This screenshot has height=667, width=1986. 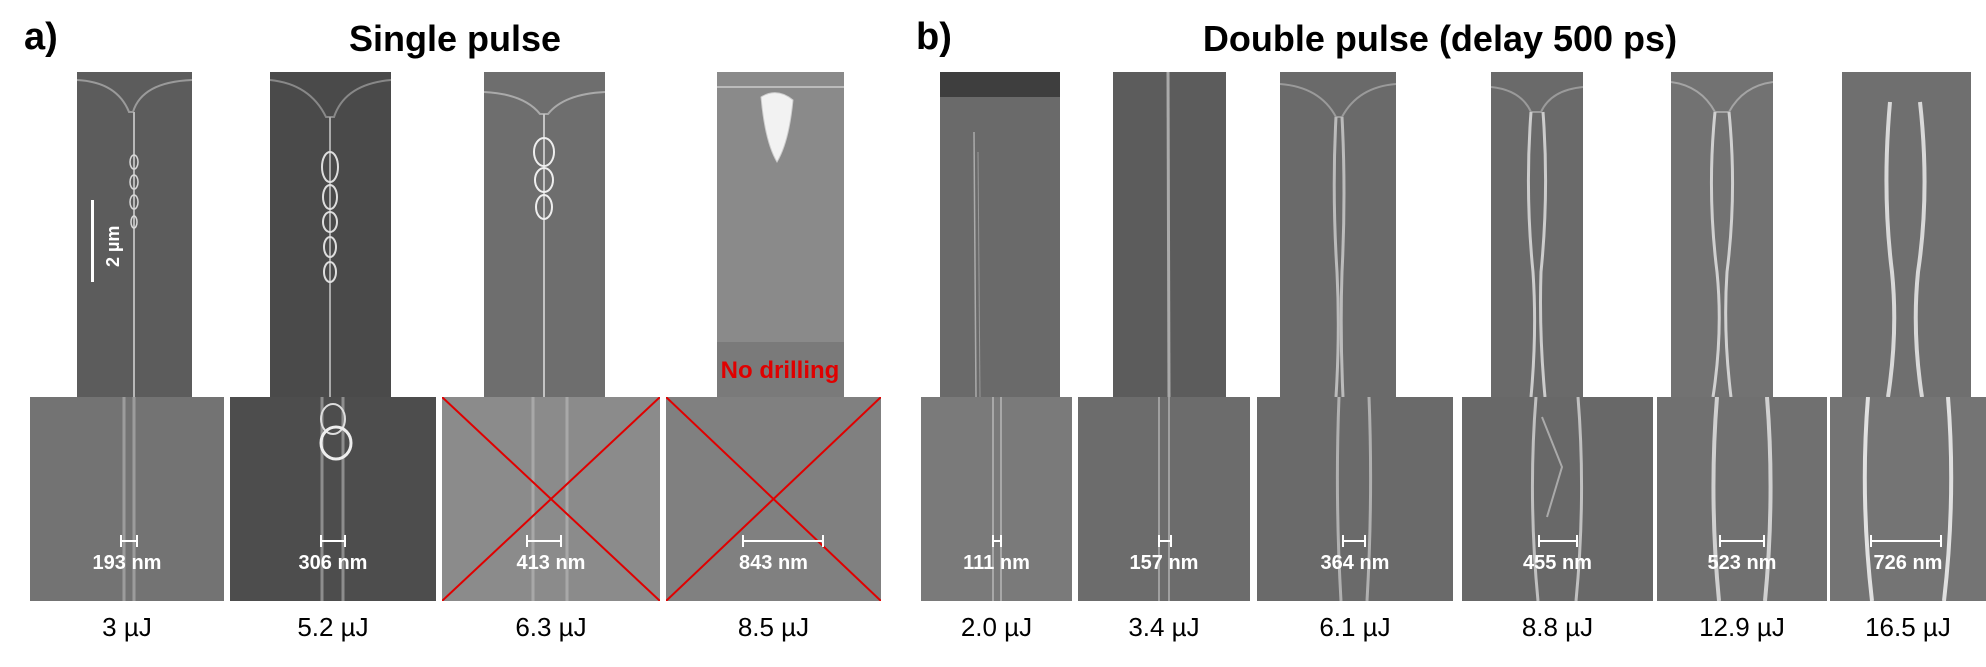 What do you see at coordinates (551, 627) in the screenshot?
I see `energy-label: 6.3 µJ` at bounding box center [551, 627].